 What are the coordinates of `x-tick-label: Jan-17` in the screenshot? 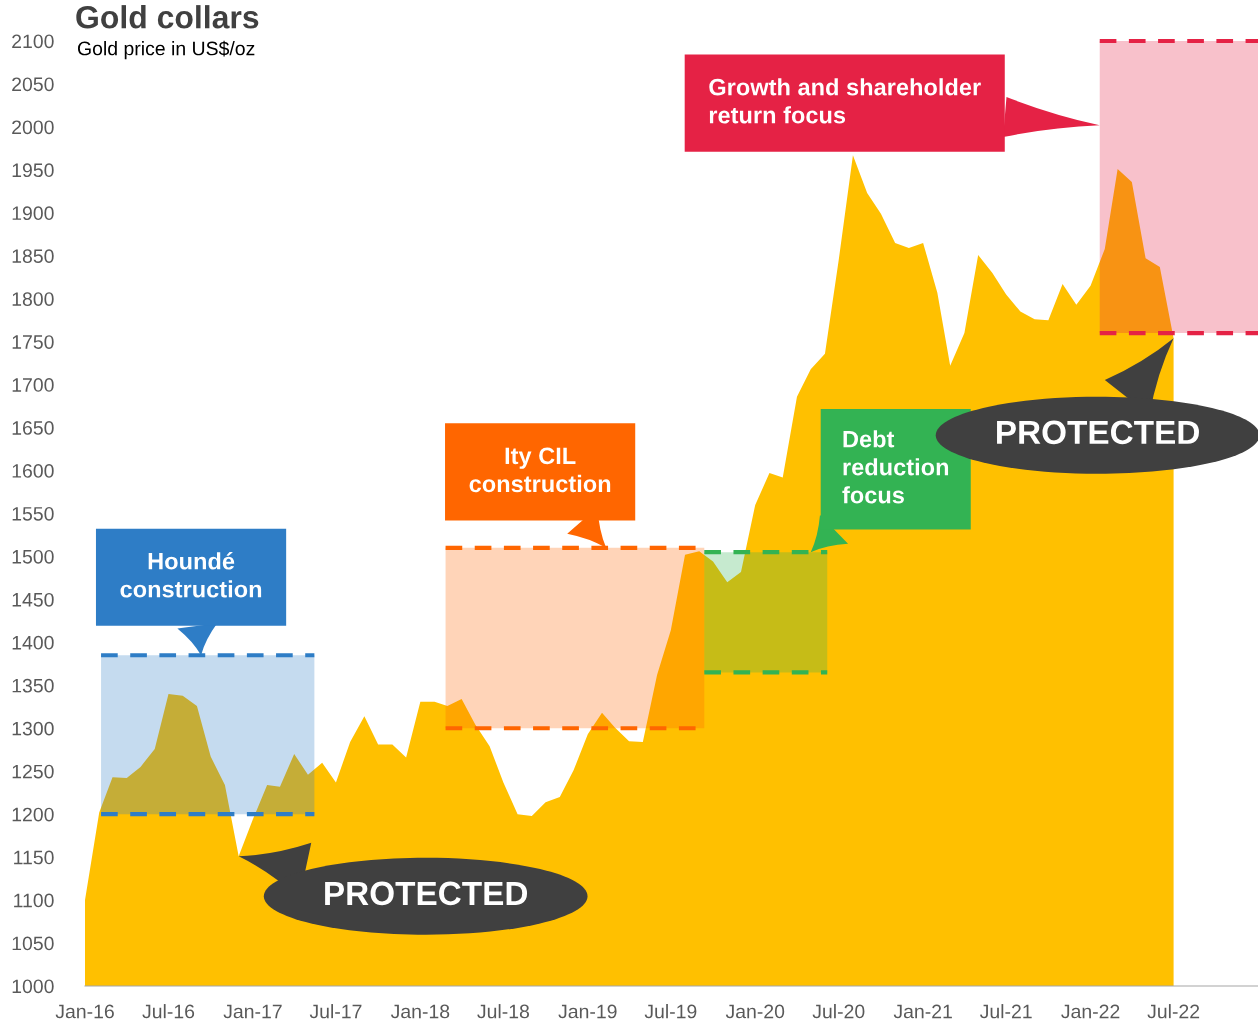 It's located at (252, 1011).